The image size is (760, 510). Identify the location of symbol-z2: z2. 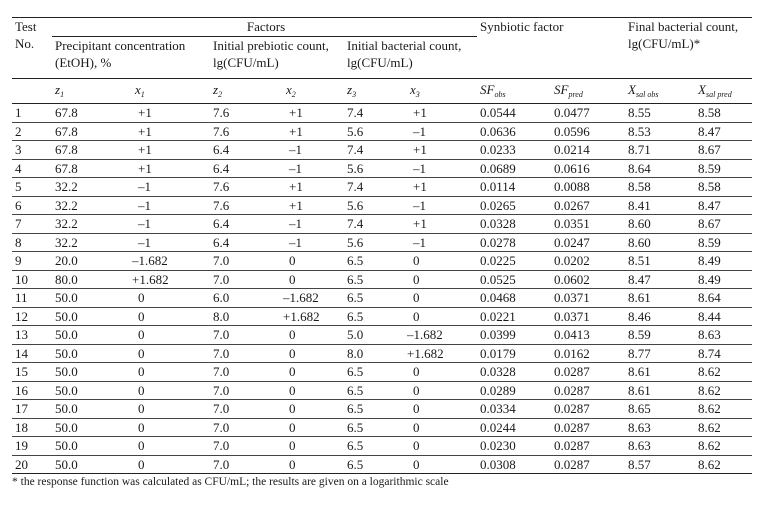
(246, 91).